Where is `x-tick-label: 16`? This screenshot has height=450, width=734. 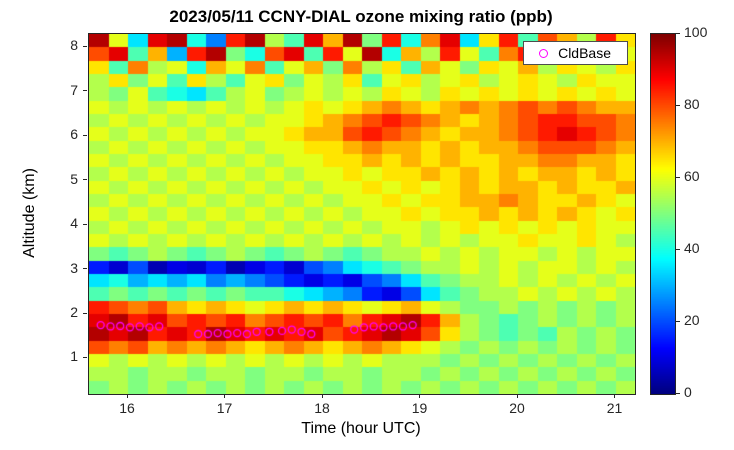 x-tick-label: 16 is located at coordinates (127, 408).